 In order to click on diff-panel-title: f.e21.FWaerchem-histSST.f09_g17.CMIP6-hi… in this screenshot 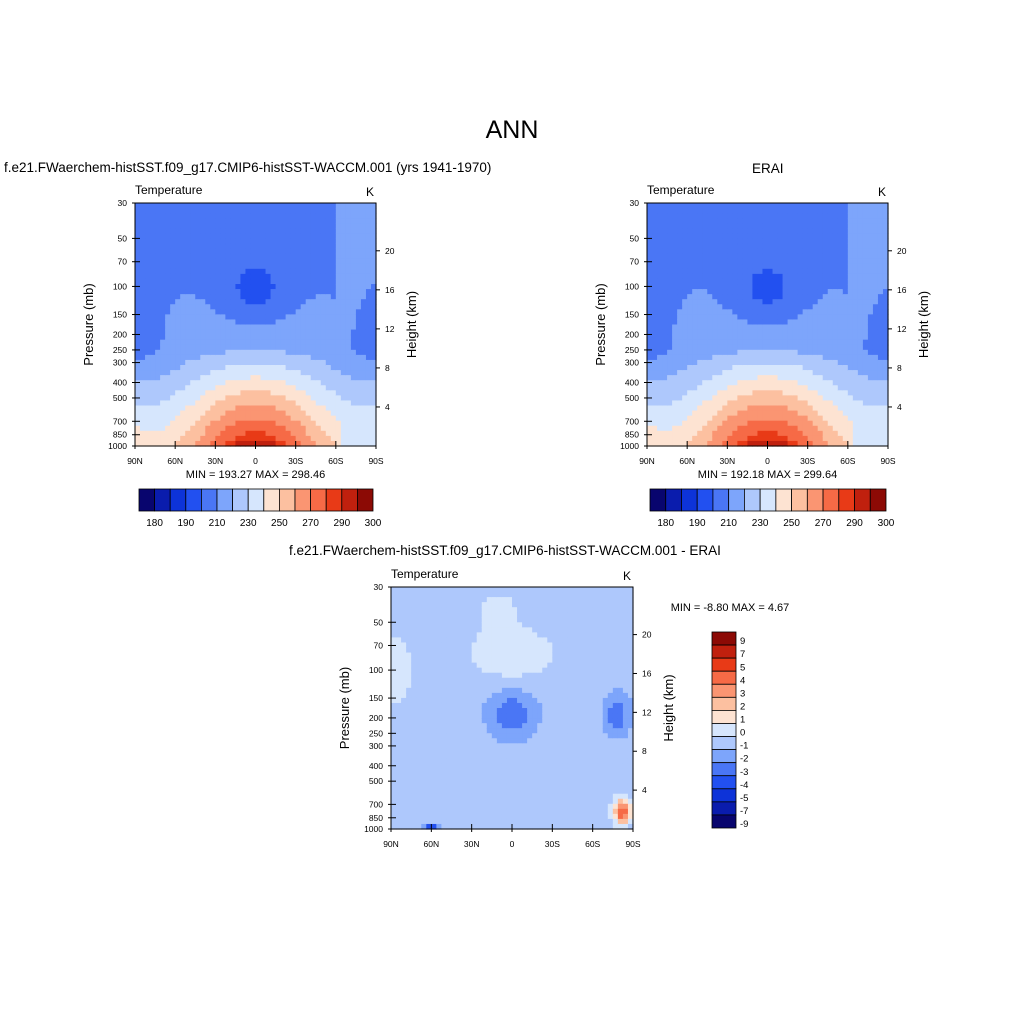, I will do `click(505, 550)`.